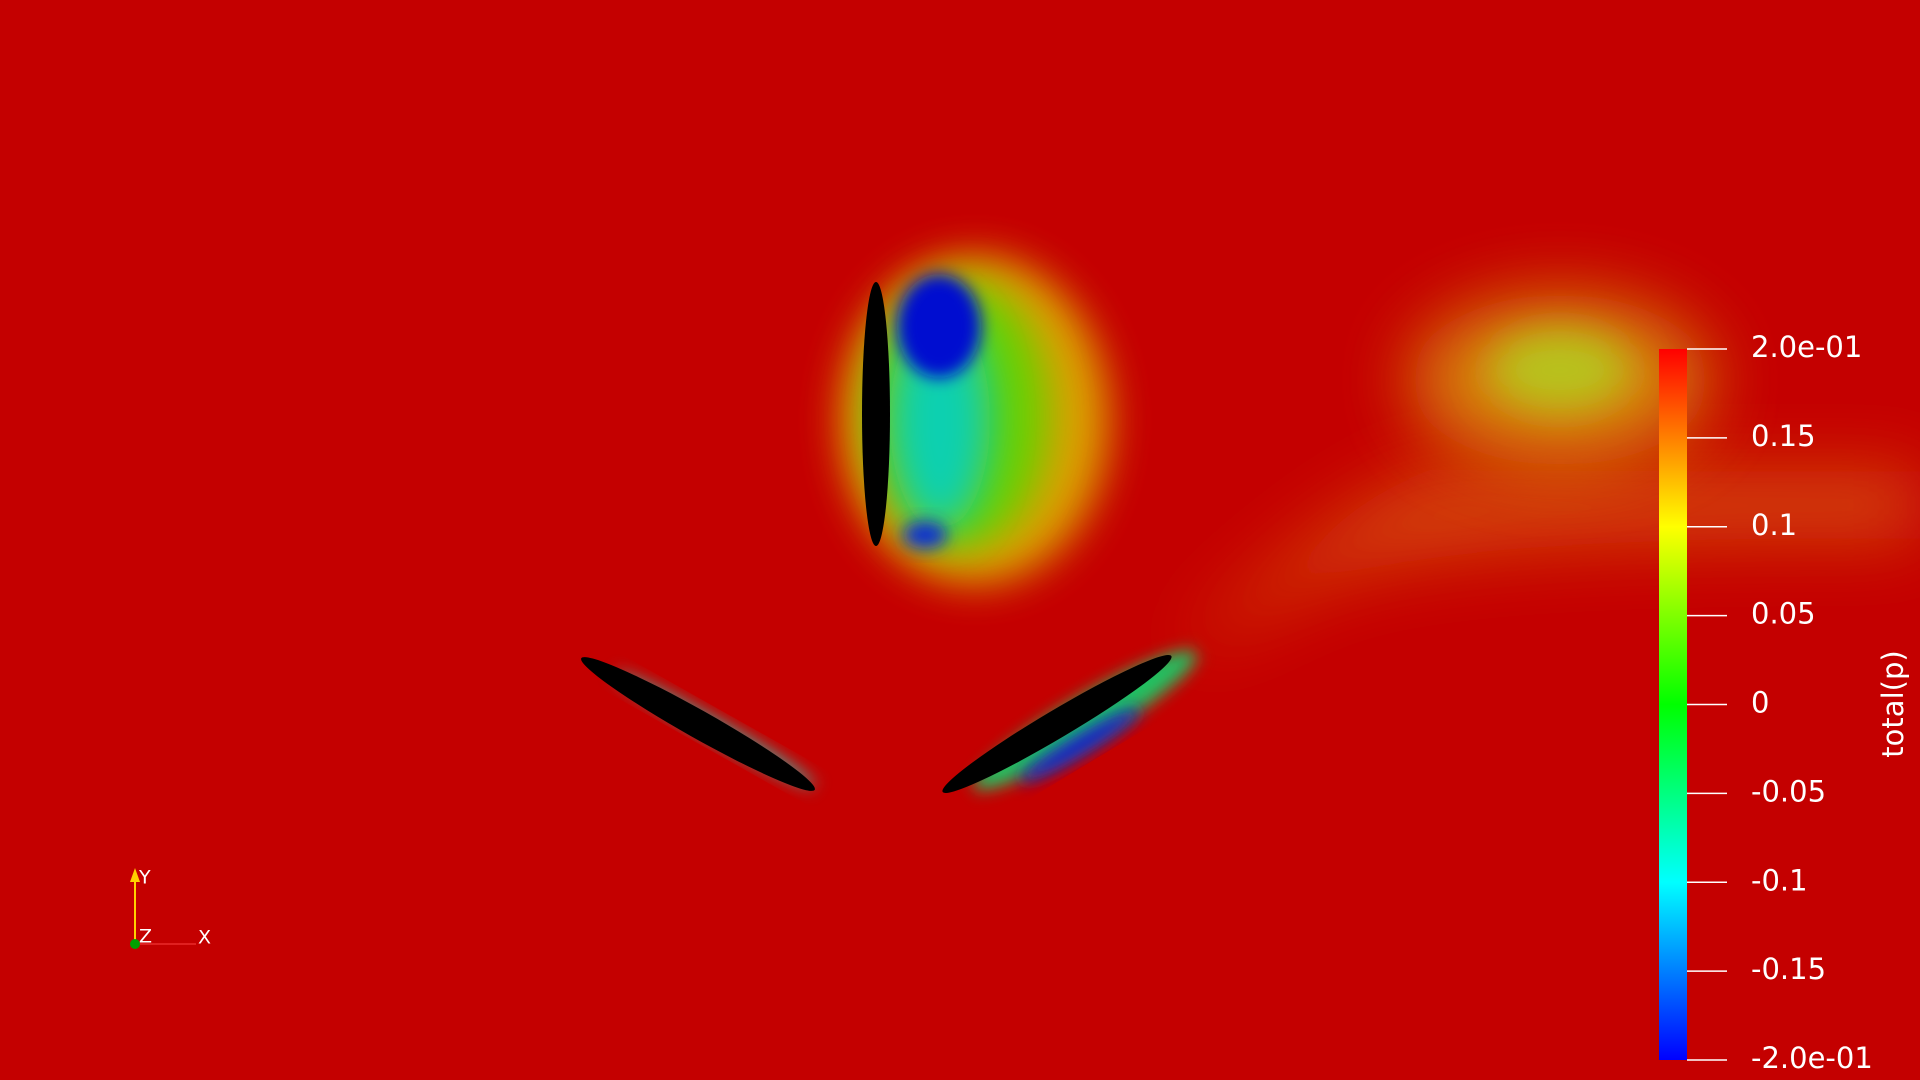  I want to click on vortex-region, so click(975, 420).